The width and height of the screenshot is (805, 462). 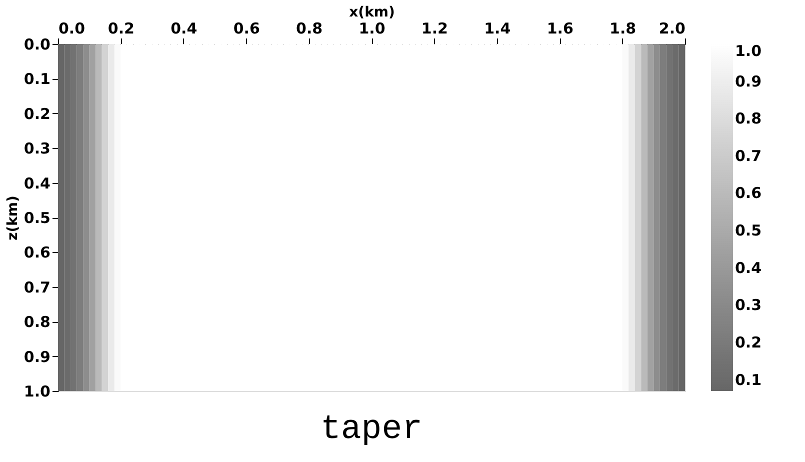 I want to click on y-tick-label: 0.3, so click(x=37, y=149).